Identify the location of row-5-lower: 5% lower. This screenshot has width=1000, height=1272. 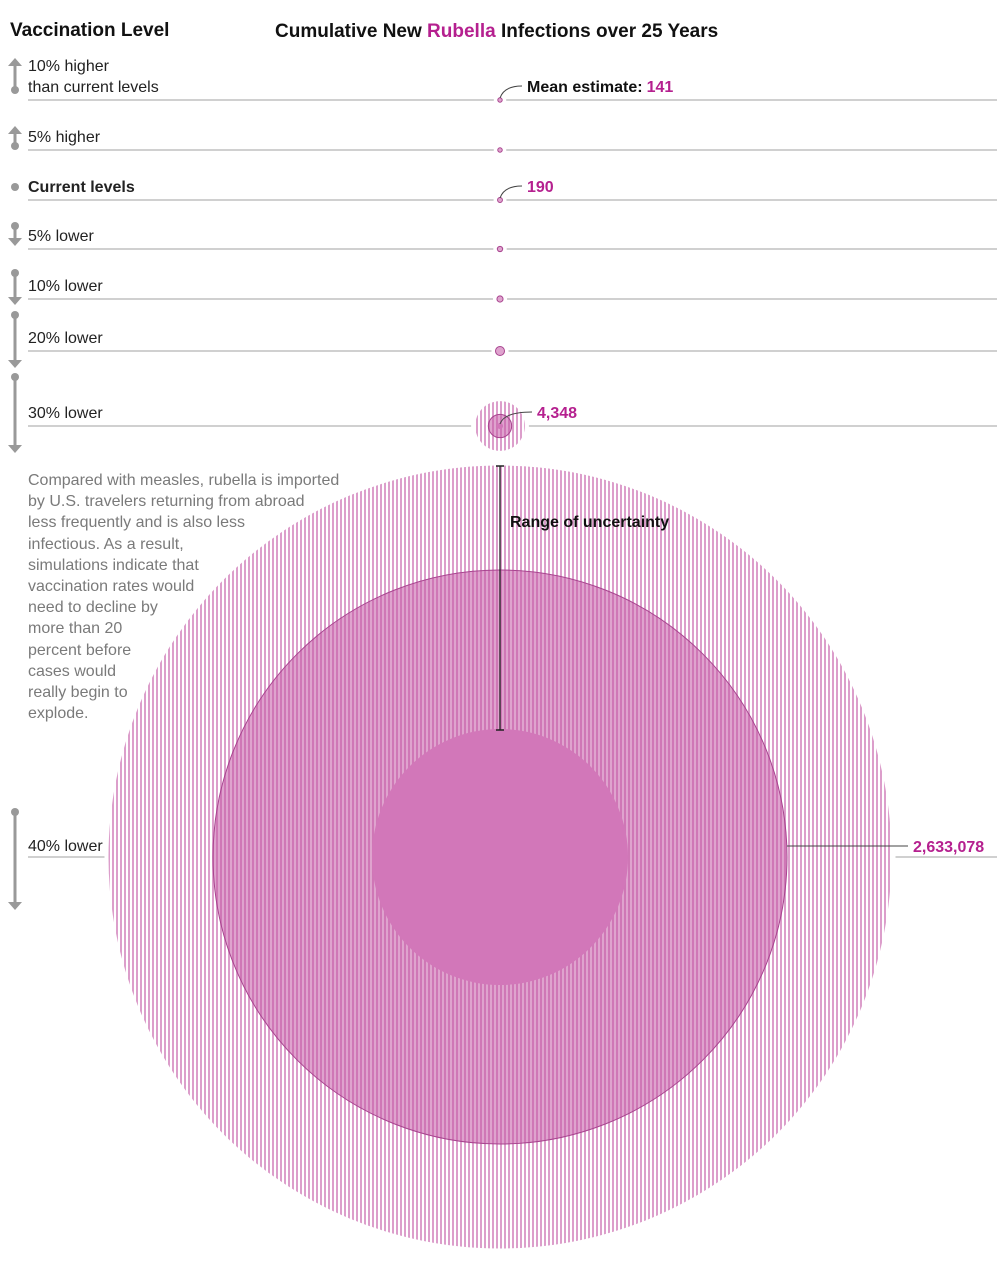
(502, 237).